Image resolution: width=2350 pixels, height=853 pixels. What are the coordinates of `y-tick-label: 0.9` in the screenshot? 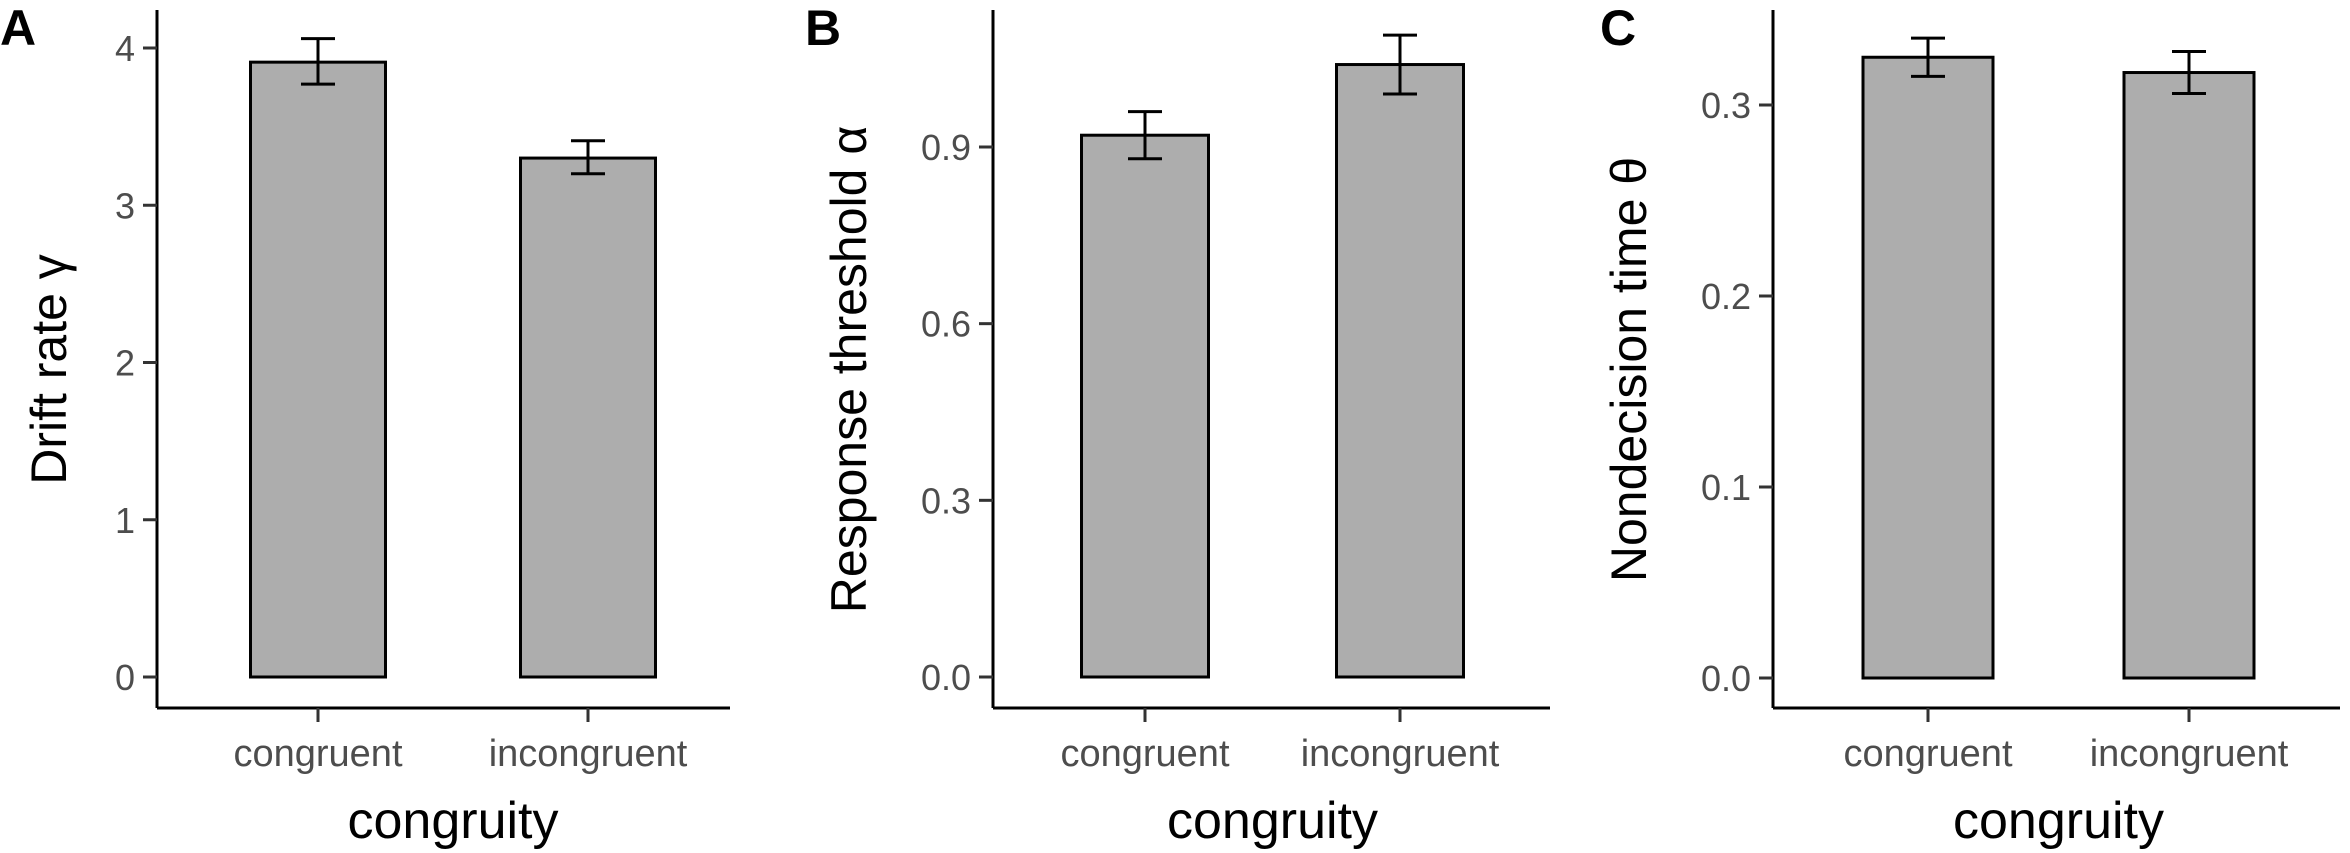 It's located at (946, 147).